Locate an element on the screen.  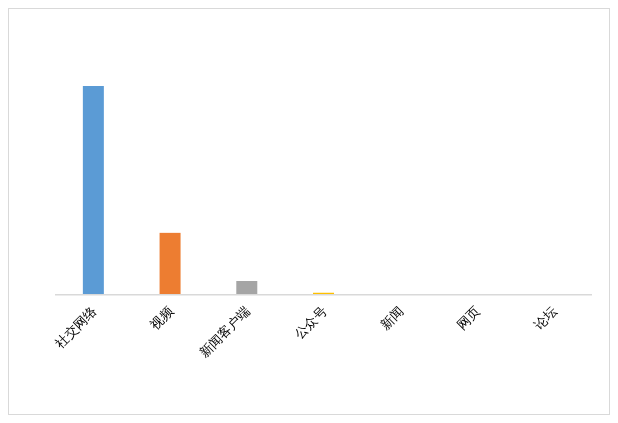
x-tick-label: 新闻客户端 is located at coordinates (225, 332).